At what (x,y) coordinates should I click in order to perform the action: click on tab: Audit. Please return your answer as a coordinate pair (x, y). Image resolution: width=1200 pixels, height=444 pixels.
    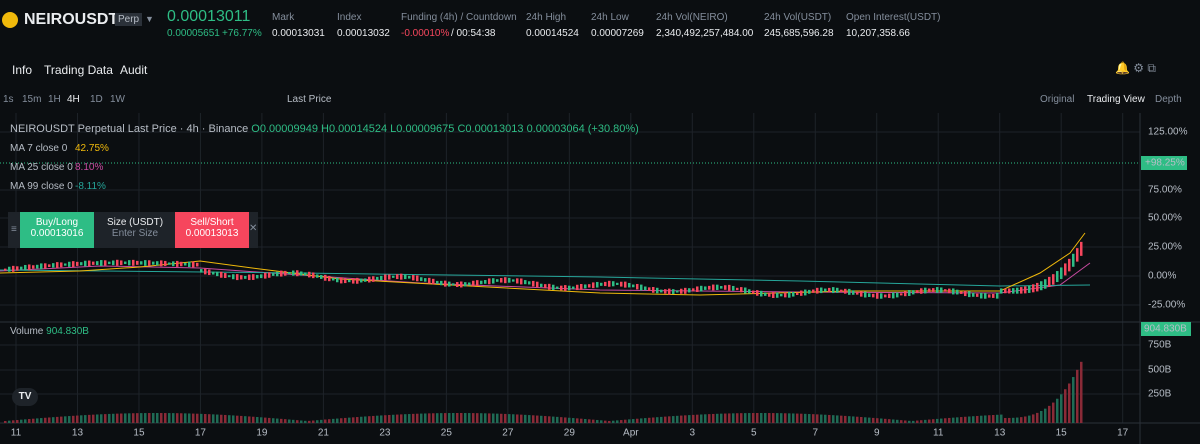
    Looking at the image, I should click on (134, 70).